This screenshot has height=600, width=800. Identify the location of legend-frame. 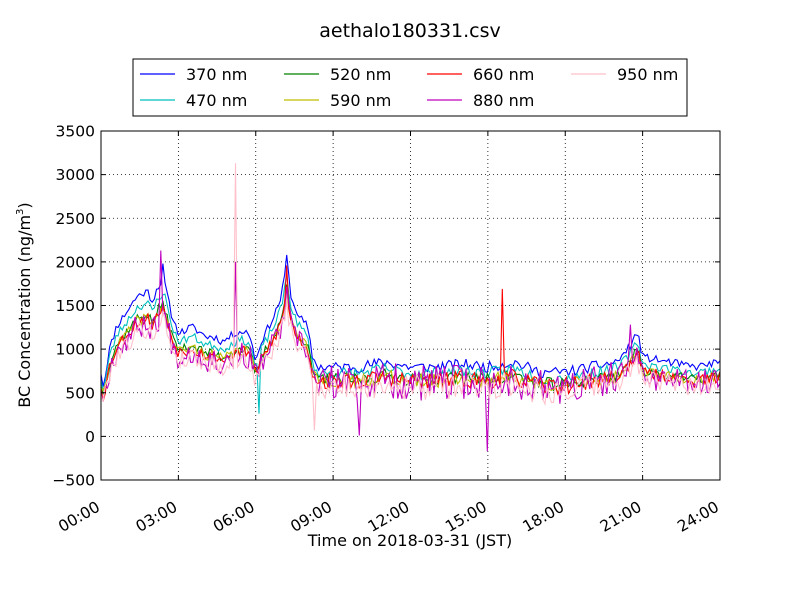
(410, 87).